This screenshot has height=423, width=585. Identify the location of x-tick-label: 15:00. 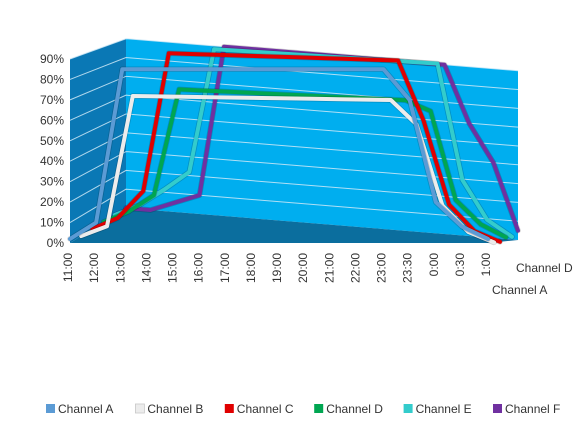
(173, 268).